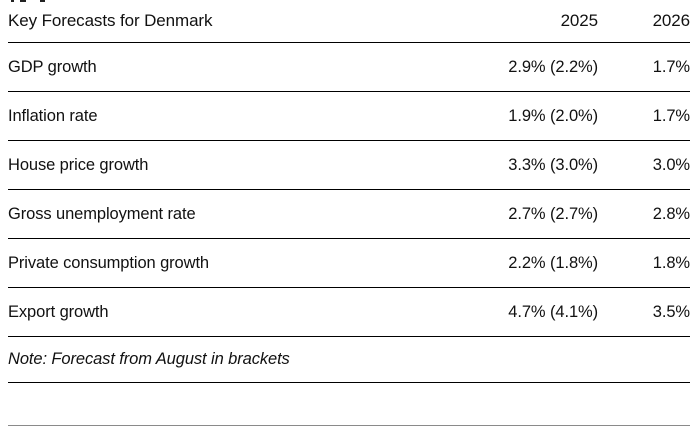 This screenshot has height=435, width=698. Describe the element at coordinates (349, 312) in the screenshot. I see `table-row: Export growth 4.7% (4.1%) 3.5%` at that location.